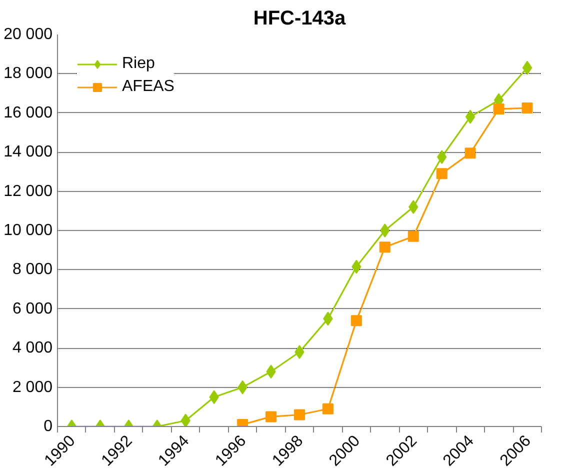 The height and width of the screenshot is (474, 563). Describe the element at coordinates (28, 191) in the screenshot. I see `y-tick-label: 12 000` at that location.